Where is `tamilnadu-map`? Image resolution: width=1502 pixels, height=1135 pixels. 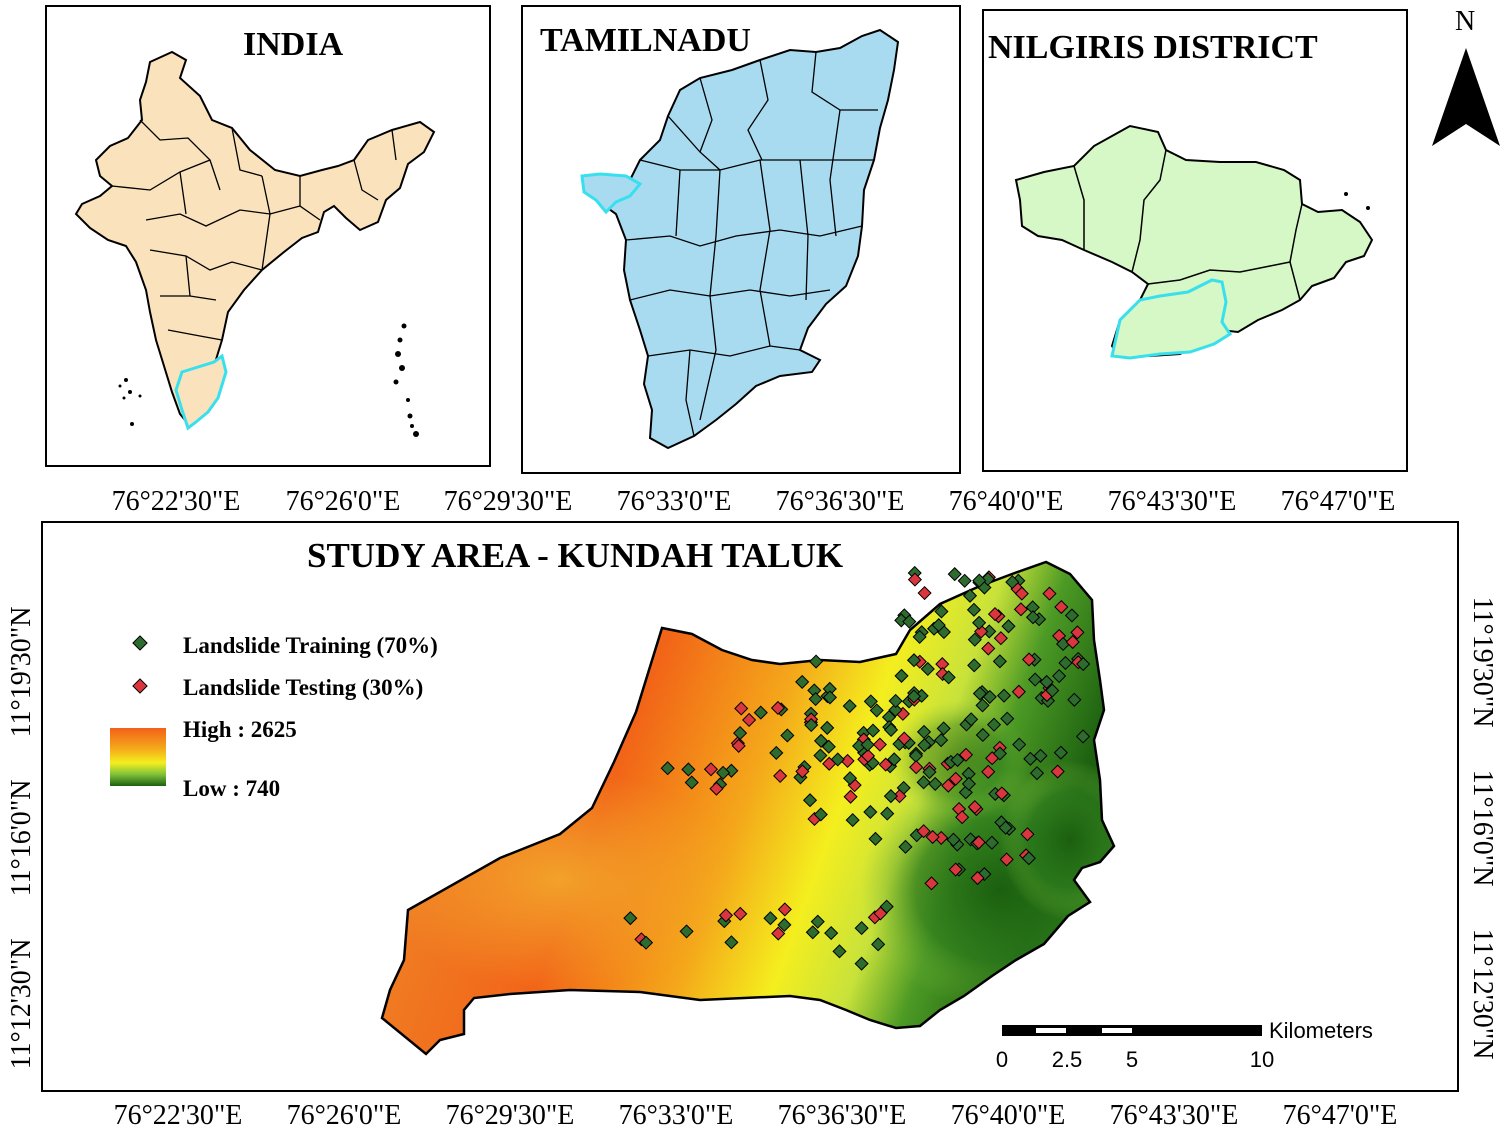
tamilnadu-map is located at coordinates (740, 239).